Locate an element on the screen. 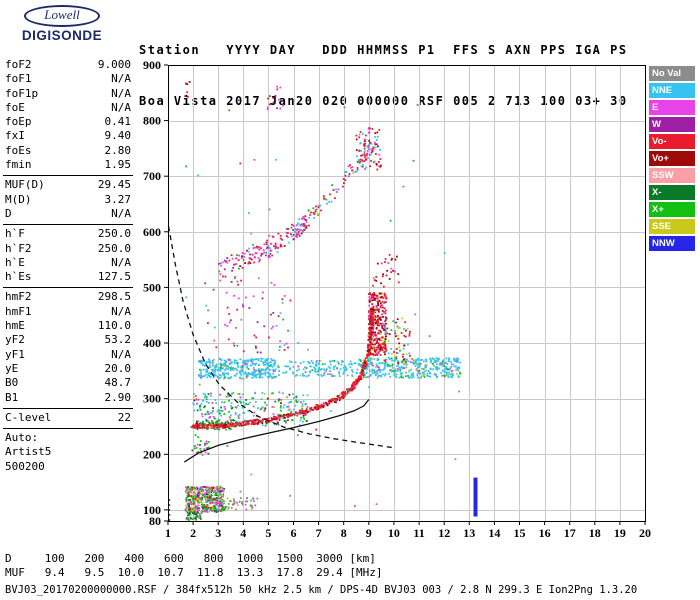 The width and height of the screenshot is (700, 600). legend-item-vo+: Vo+ is located at coordinates (672, 158).